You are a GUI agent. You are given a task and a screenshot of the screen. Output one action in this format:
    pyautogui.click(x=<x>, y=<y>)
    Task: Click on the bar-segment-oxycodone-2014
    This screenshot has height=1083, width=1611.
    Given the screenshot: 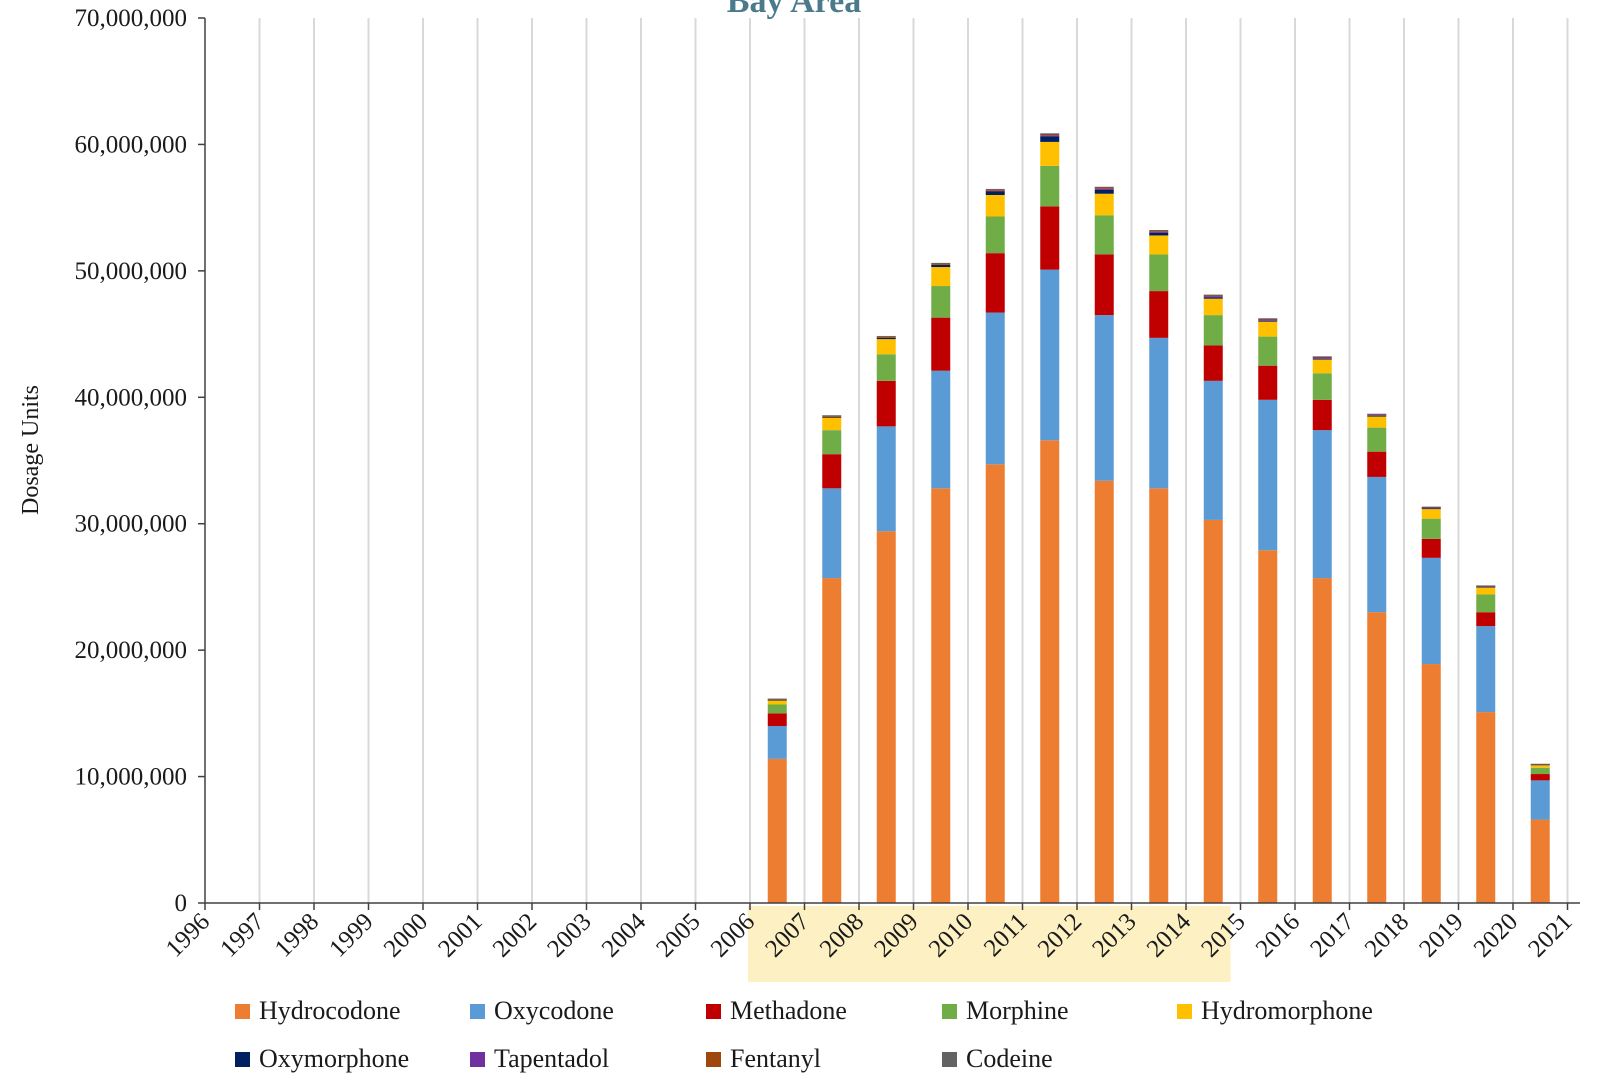 What is the action you would take?
    pyautogui.click(x=1213, y=450)
    